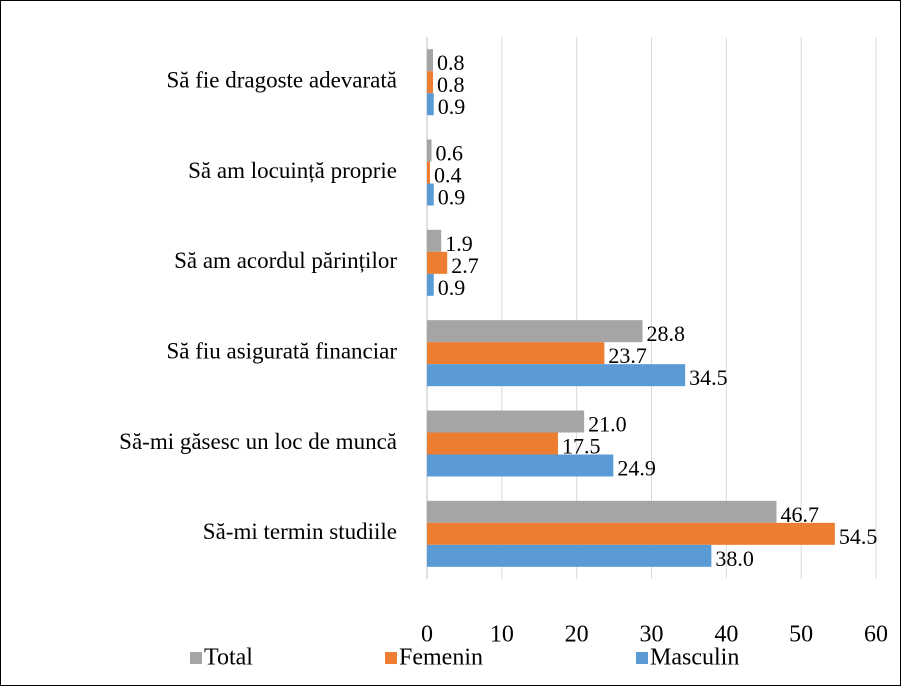  What do you see at coordinates (666, 333) in the screenshot?
I see `value-label: 28.8` at bounding box center [666, 333].